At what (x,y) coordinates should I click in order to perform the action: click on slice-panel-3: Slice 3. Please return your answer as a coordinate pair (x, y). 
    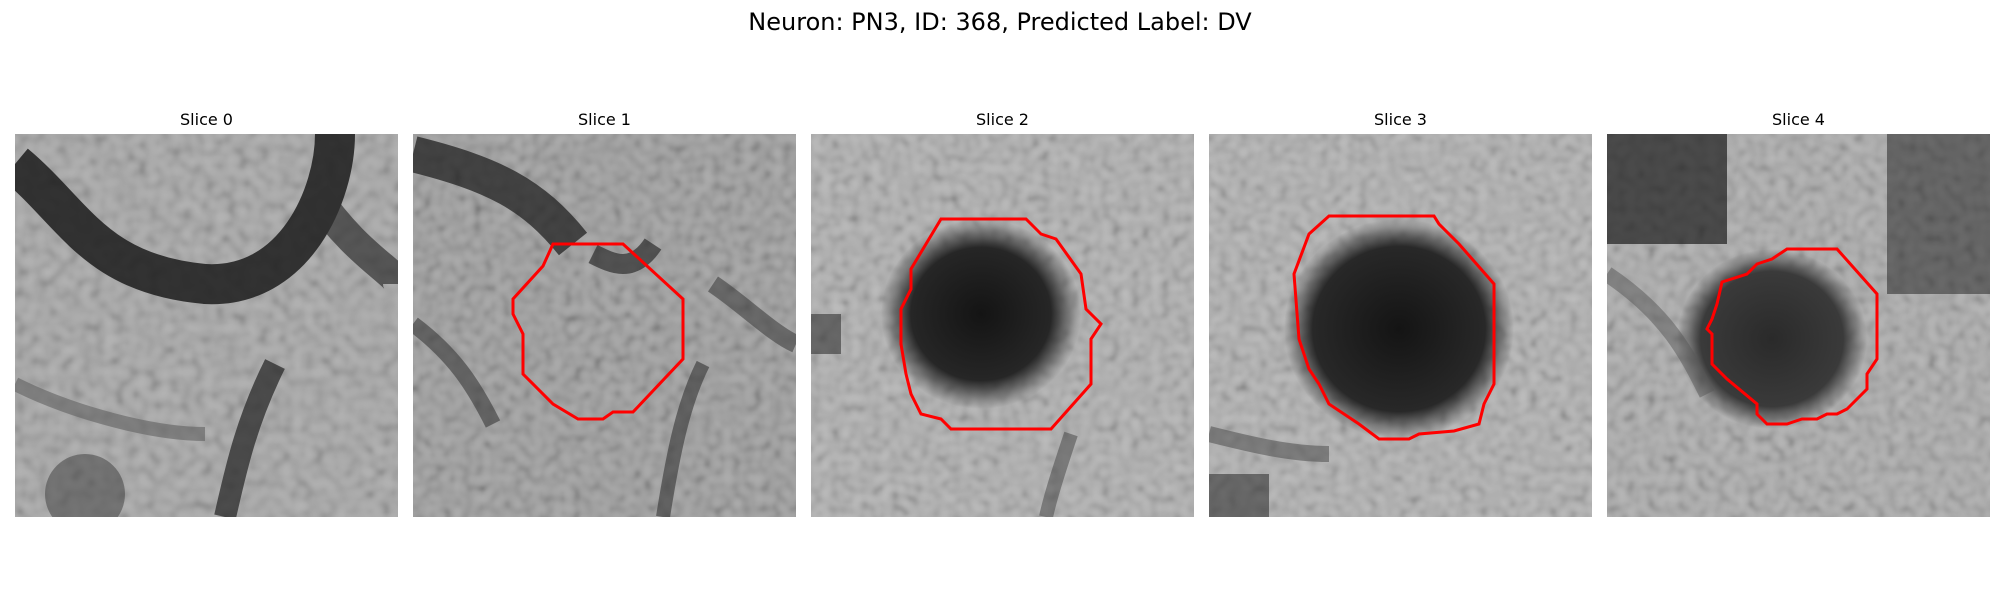
    Looking at the image, I should click on (1400, 312).